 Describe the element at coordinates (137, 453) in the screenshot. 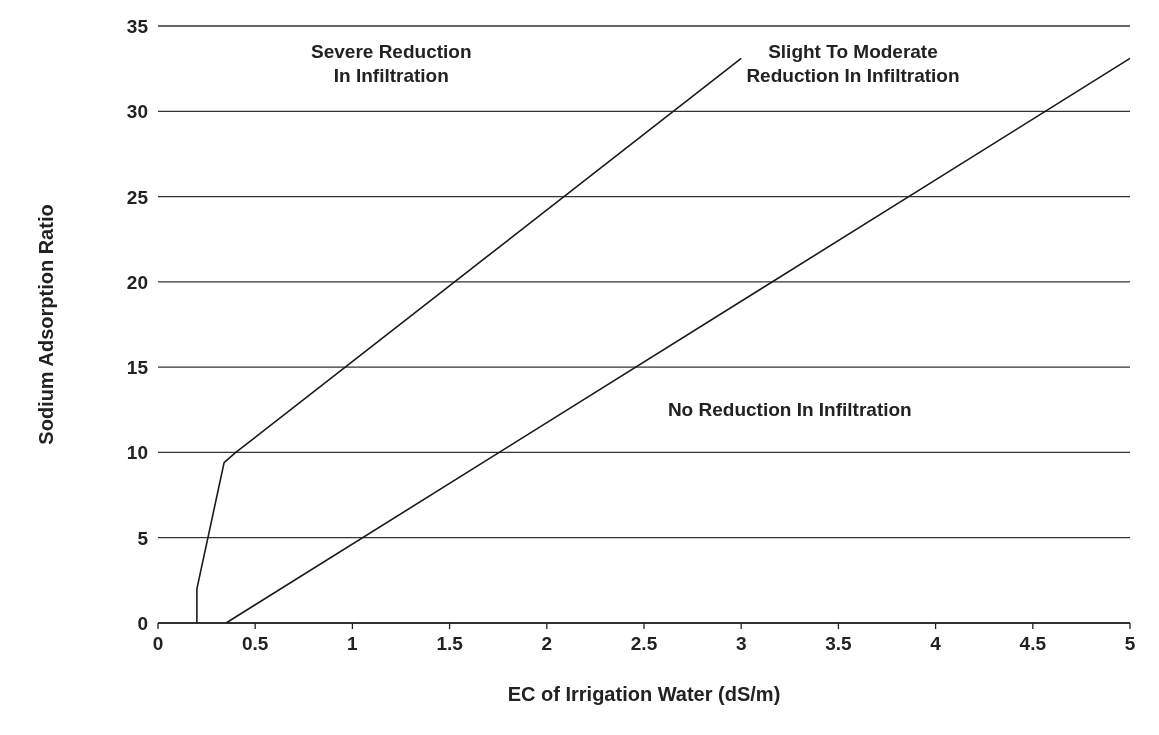

I see `y-tick-label: 10` at that location.